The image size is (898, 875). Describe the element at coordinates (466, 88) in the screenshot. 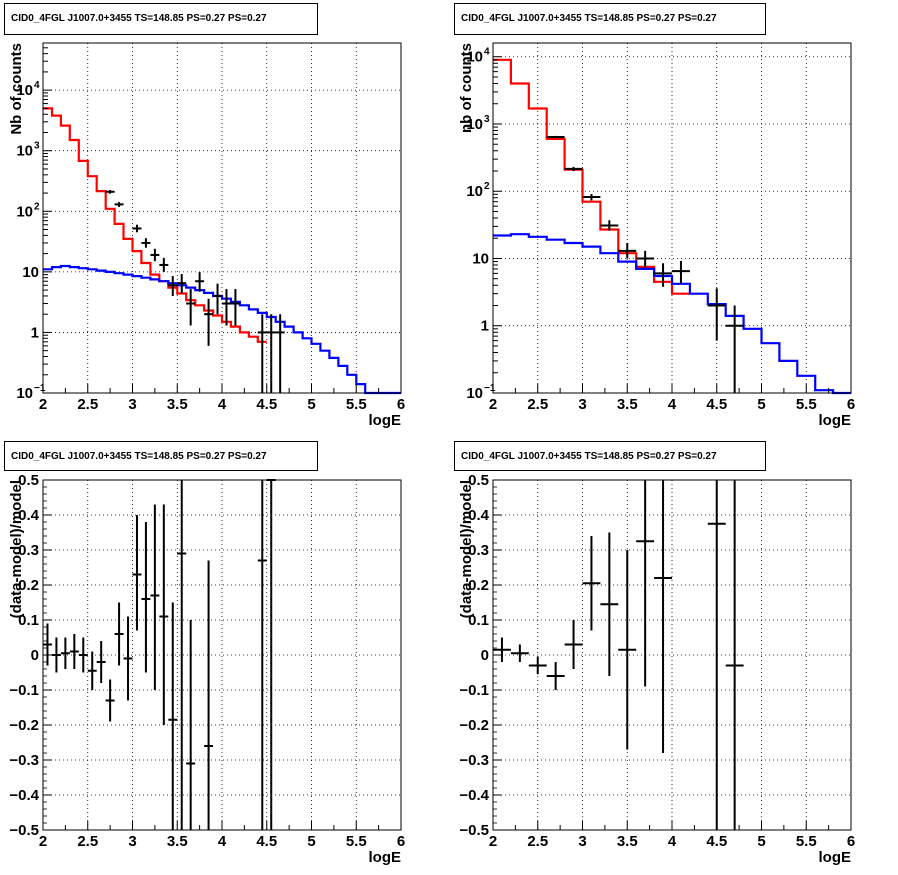

I see `y-axis-label: nb of counts` at that location.